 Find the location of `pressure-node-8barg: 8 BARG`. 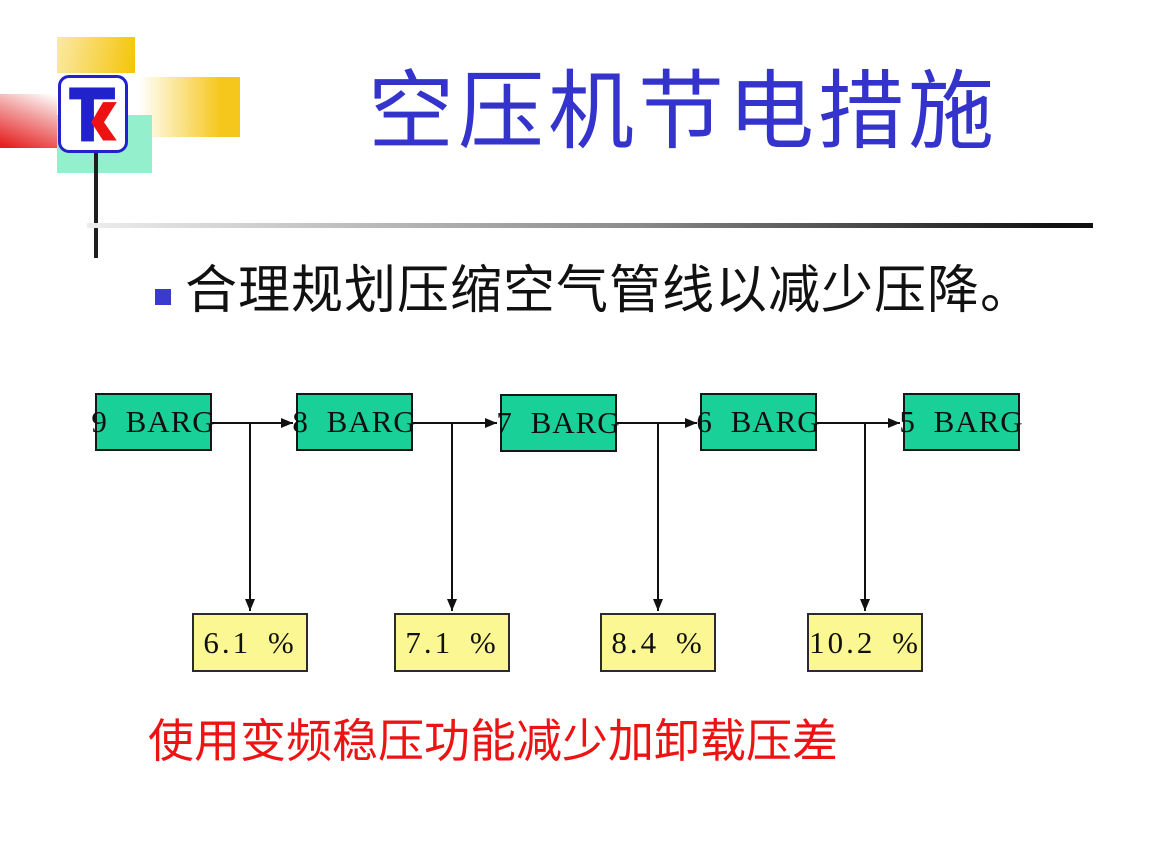

pressure-node-8barg: 8 BARG is located at coordinates (354, 422).